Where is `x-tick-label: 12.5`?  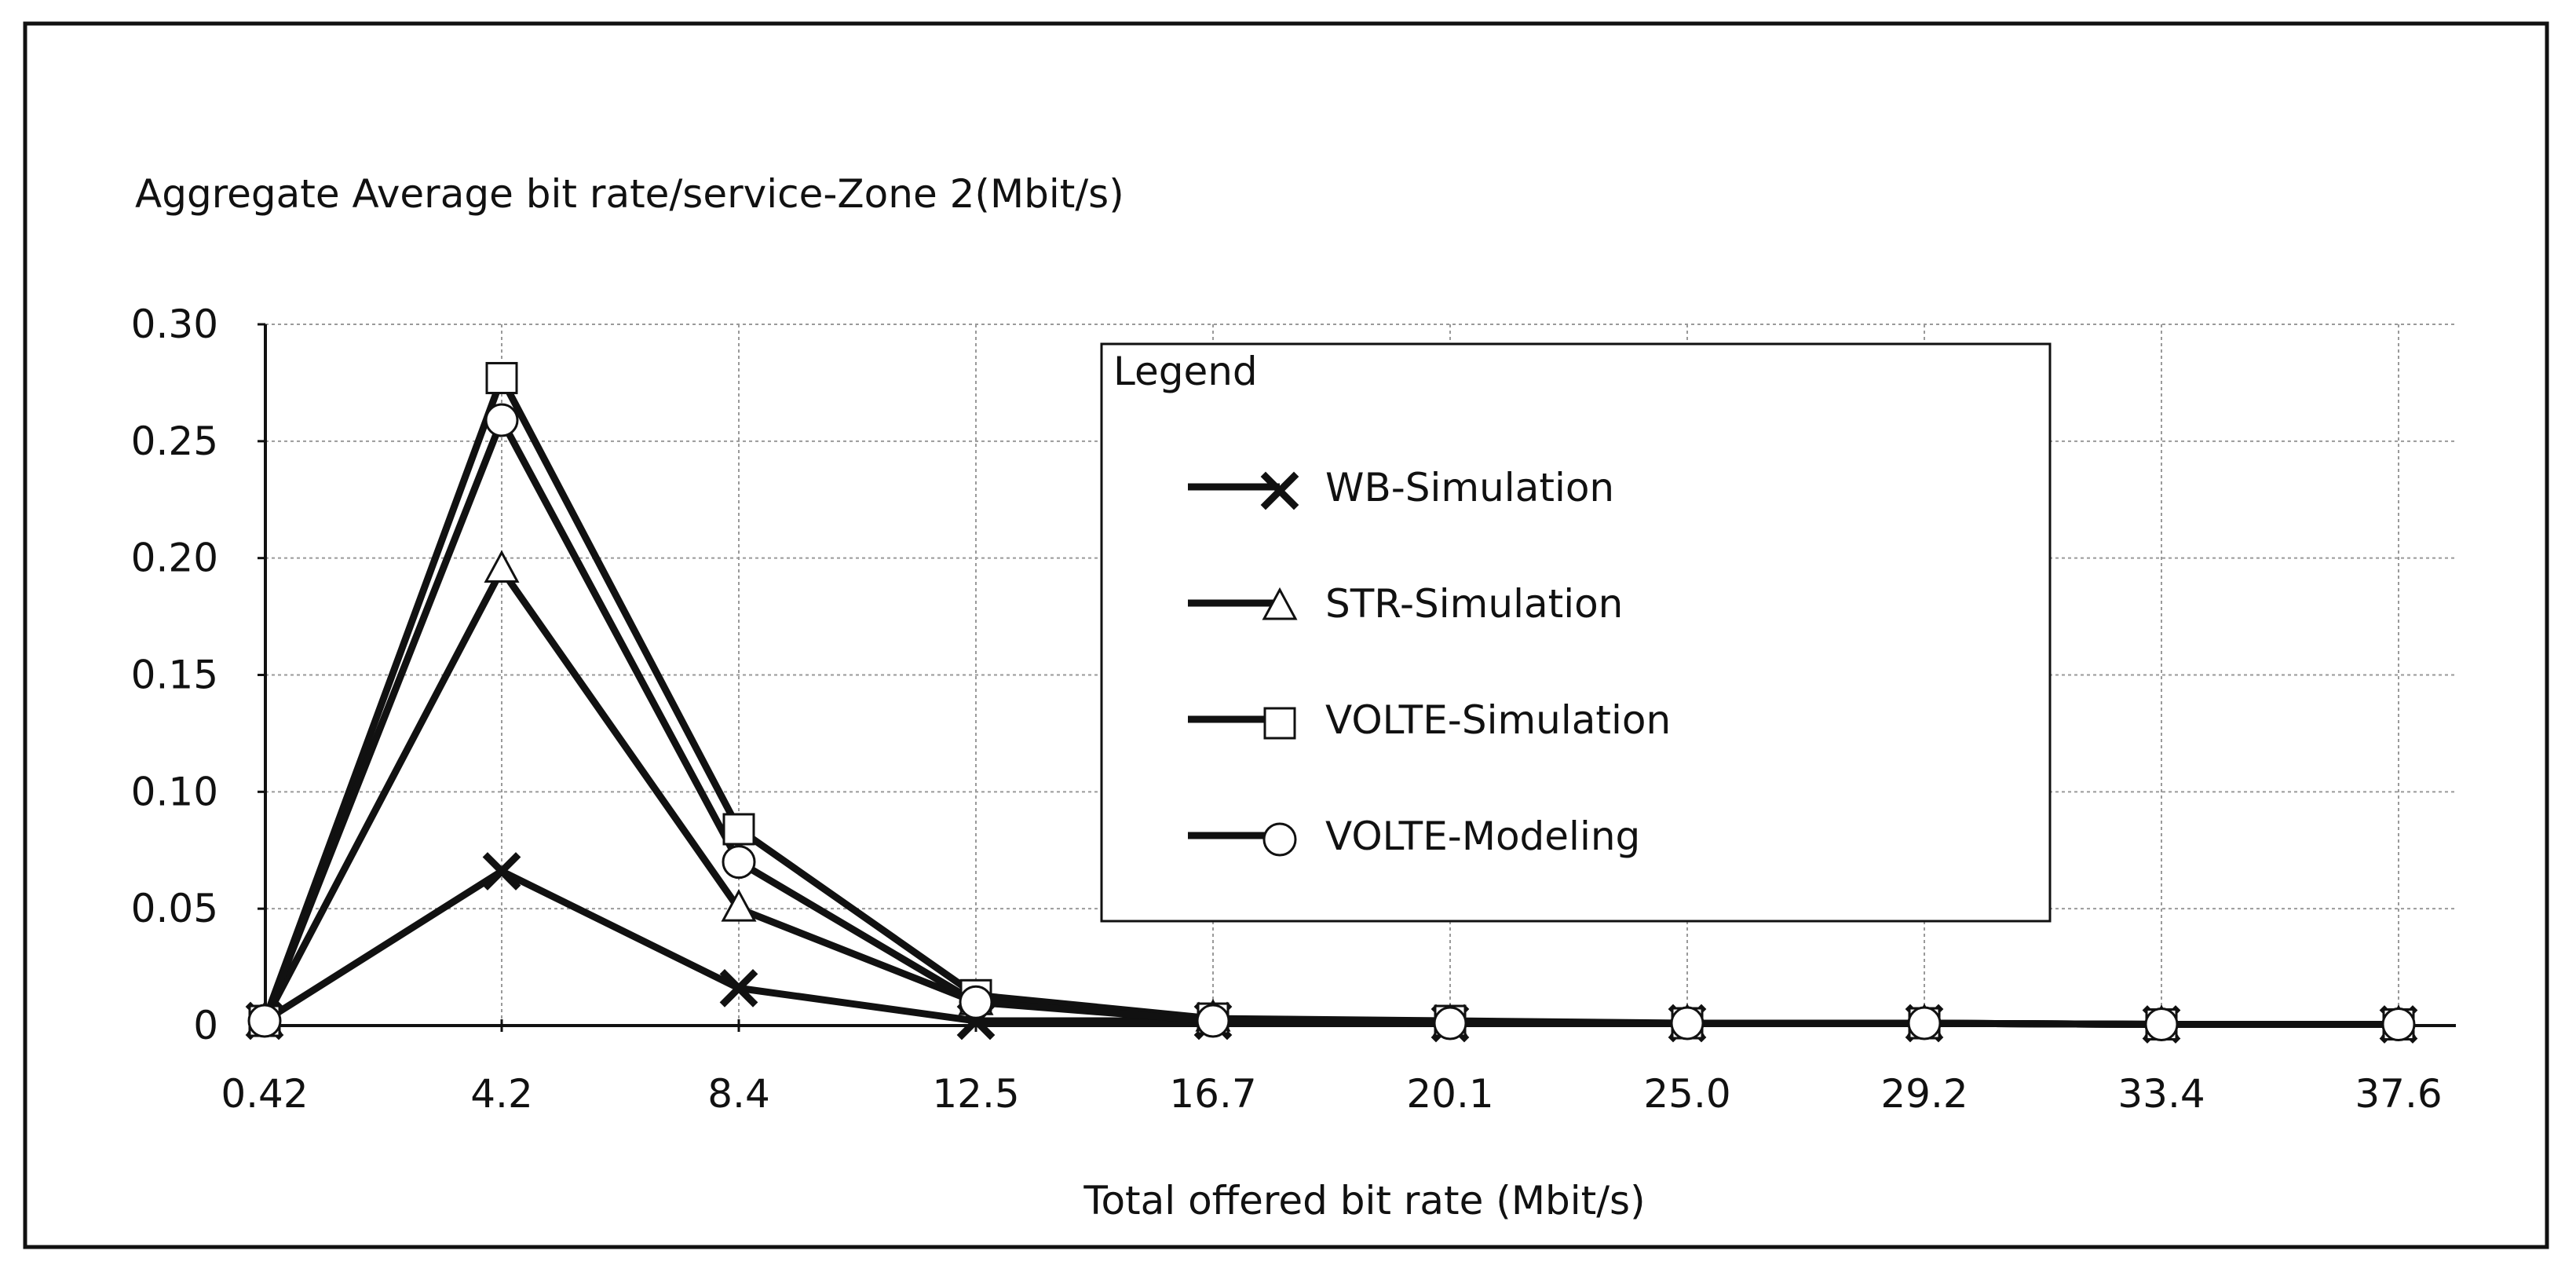
x-tick-label: 12.5 is located at coordinates (975, 1094).